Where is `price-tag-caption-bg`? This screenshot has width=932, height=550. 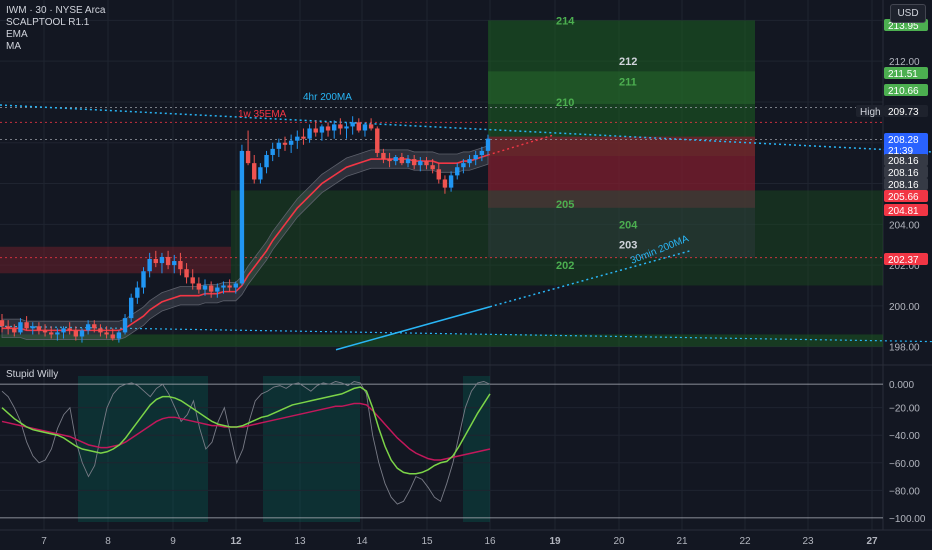
price-tag-caption-bg is located at coordinates (870, 111).